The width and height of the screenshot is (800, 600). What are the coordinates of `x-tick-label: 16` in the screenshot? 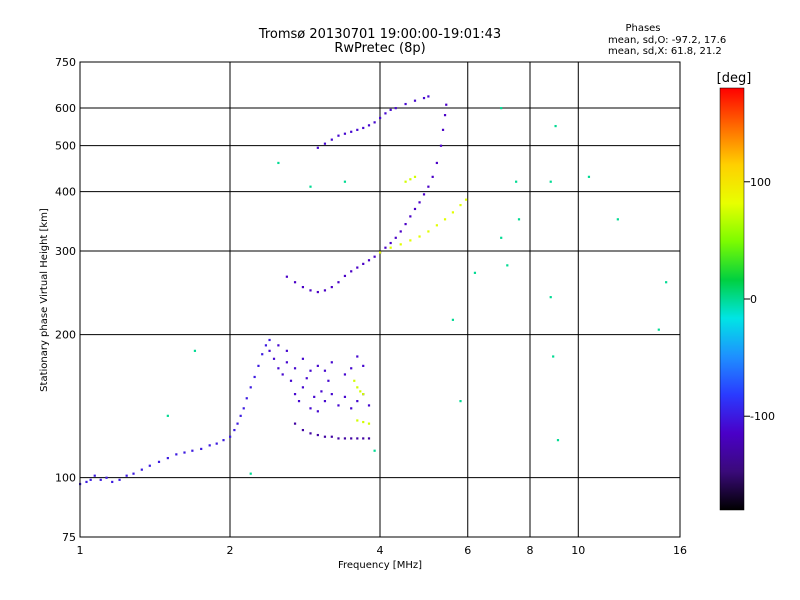 It's located at (680, 550).